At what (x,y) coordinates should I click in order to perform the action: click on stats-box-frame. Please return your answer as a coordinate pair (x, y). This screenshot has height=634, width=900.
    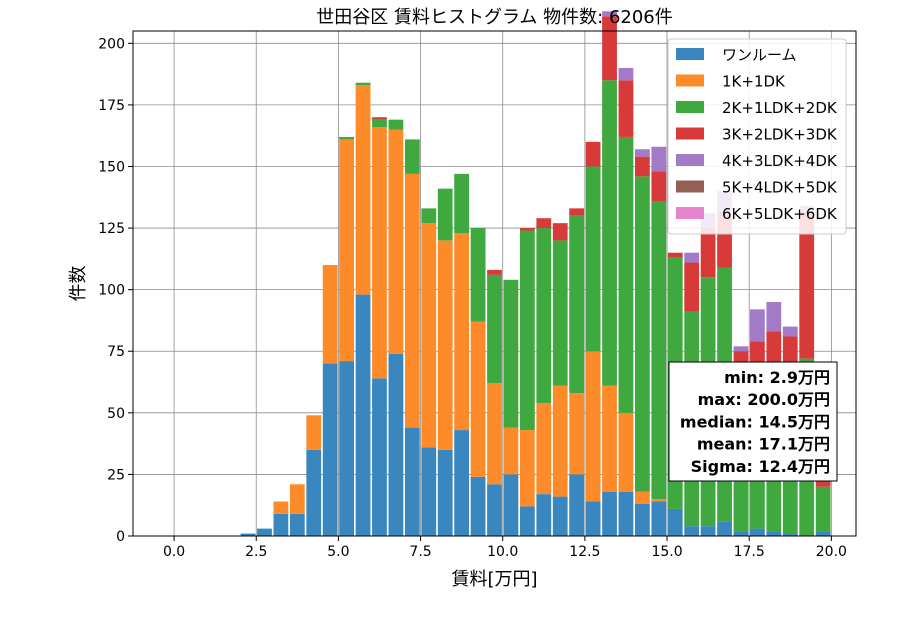
    Looking at the image, I should click on (753, 421).